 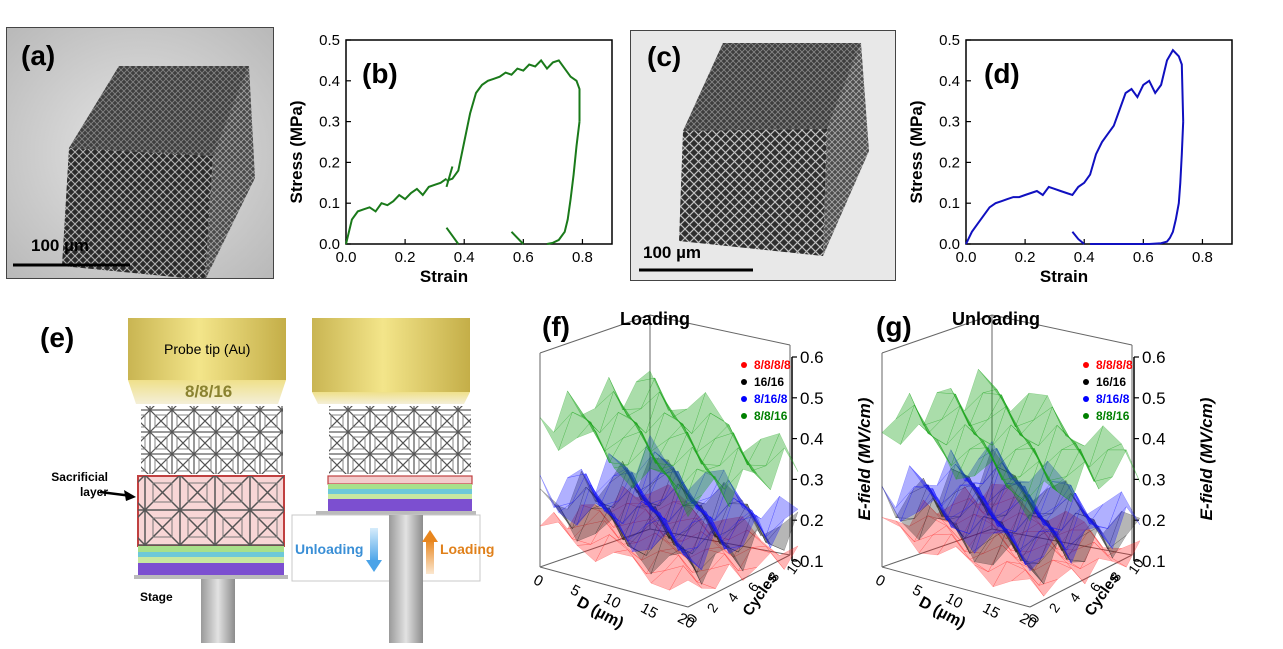 What do you see at coordinates (744, 416) in the screenshot?
I see `legend-marker` at bounding box center [744, 416].